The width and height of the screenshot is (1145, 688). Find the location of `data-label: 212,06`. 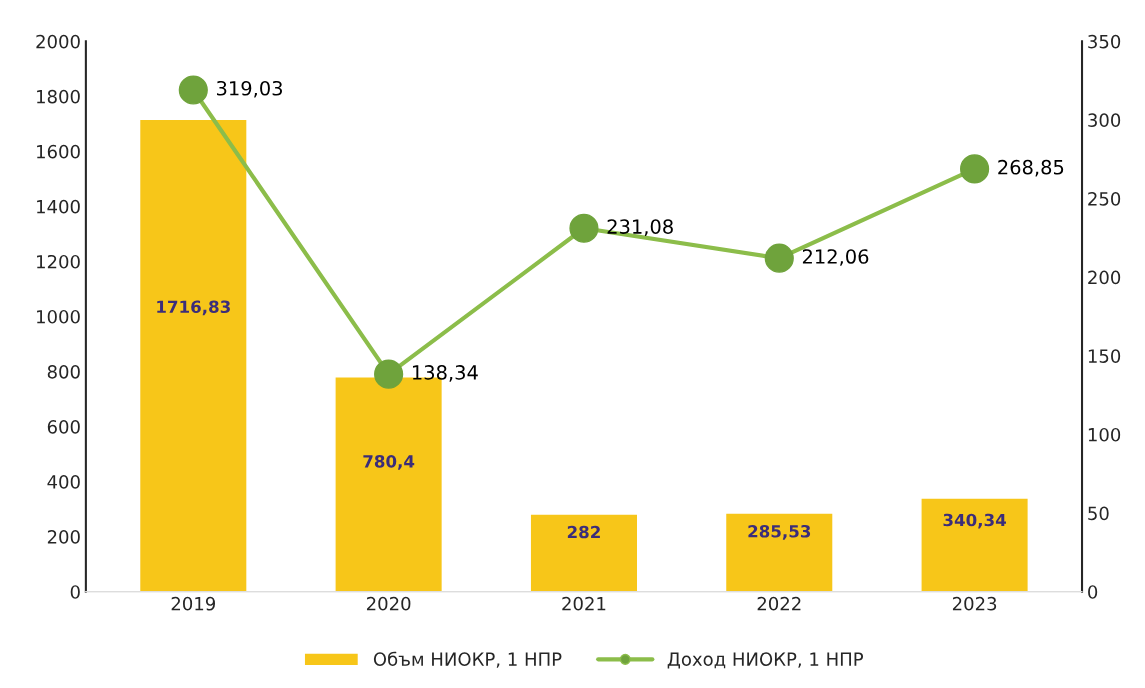

data-label: 212,06 is located at coordinates (835, 257).